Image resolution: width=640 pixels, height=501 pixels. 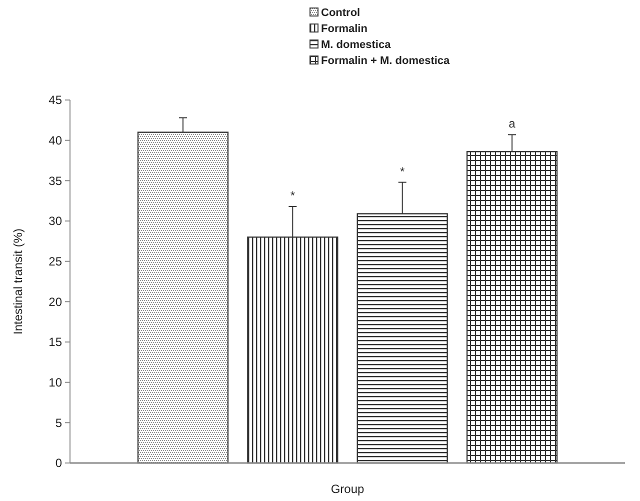 What do you see at coordinates (55, 141) in the screenshot?
I see `y-tick-label: 40` at bounding box center [55, 141].